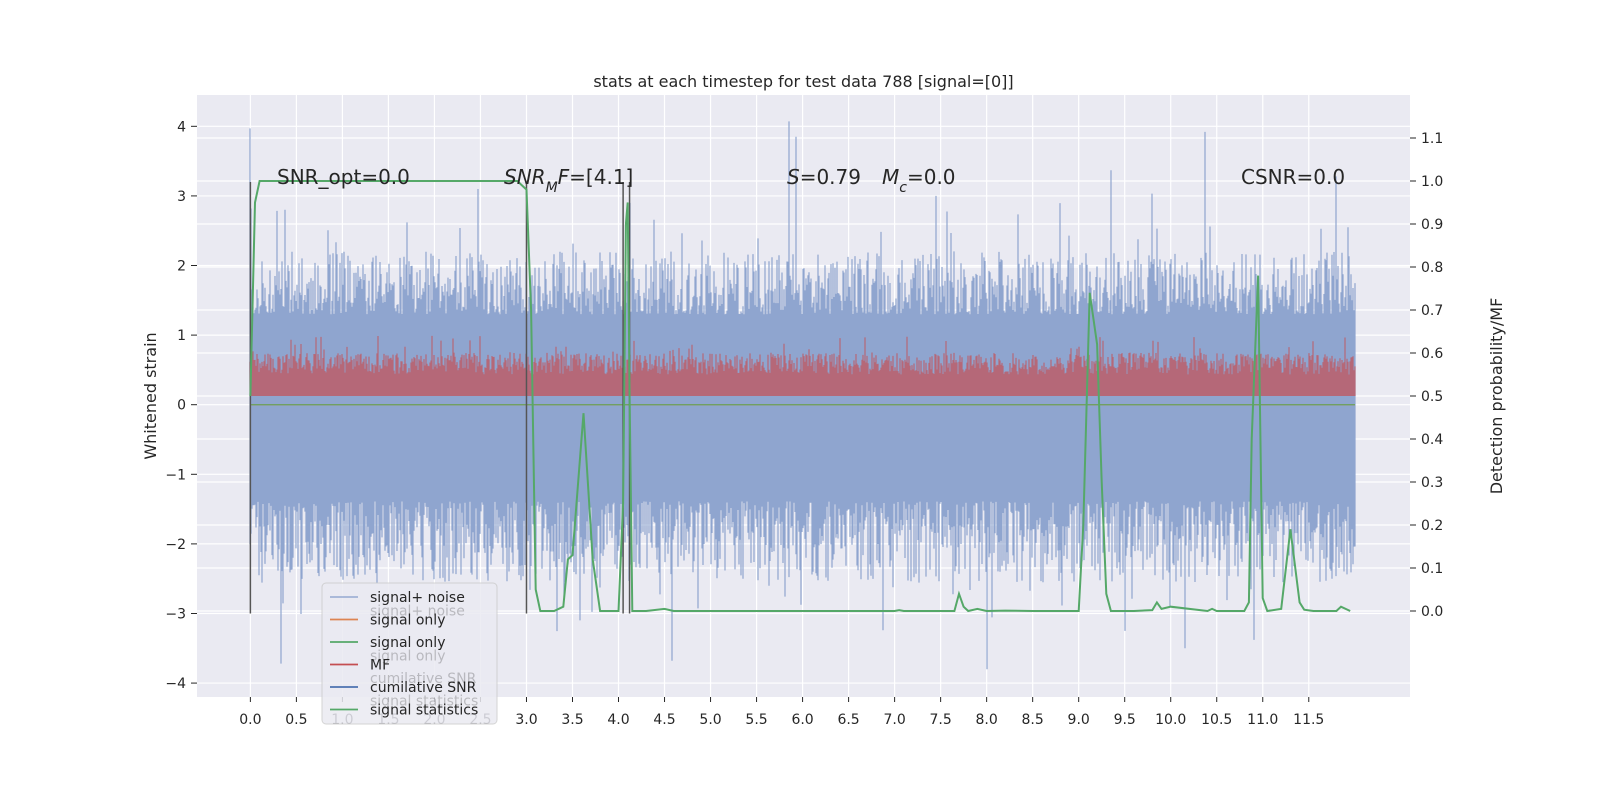  What do you see at coordinates (526, 720) in the screenshot?
I see `x-tick-label: 3.0` at bounding box center [526, 720].